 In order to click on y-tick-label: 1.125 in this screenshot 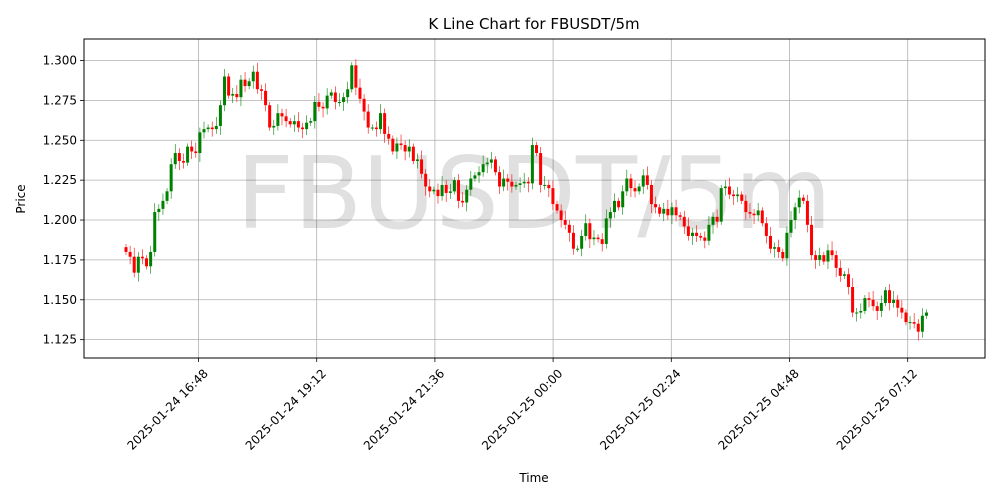, I will do `click(60, 340)`.